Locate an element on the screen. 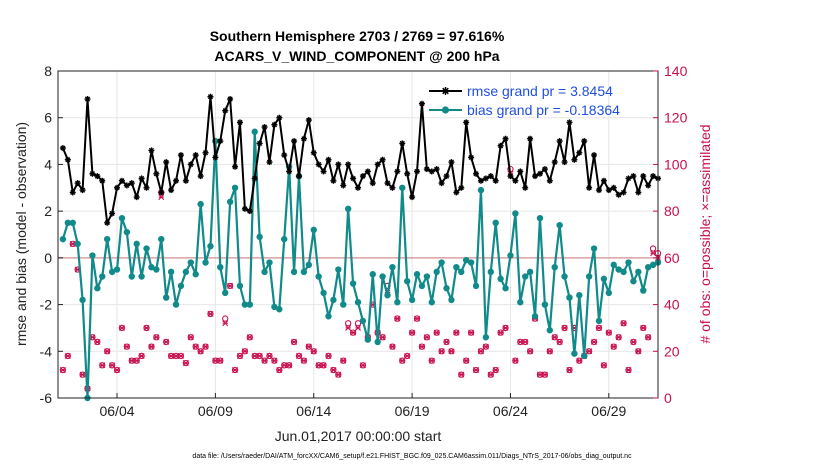 The width and height of the screenshot is (830, 470). y-tick-label: 0 is located at coordinates (48, 258).